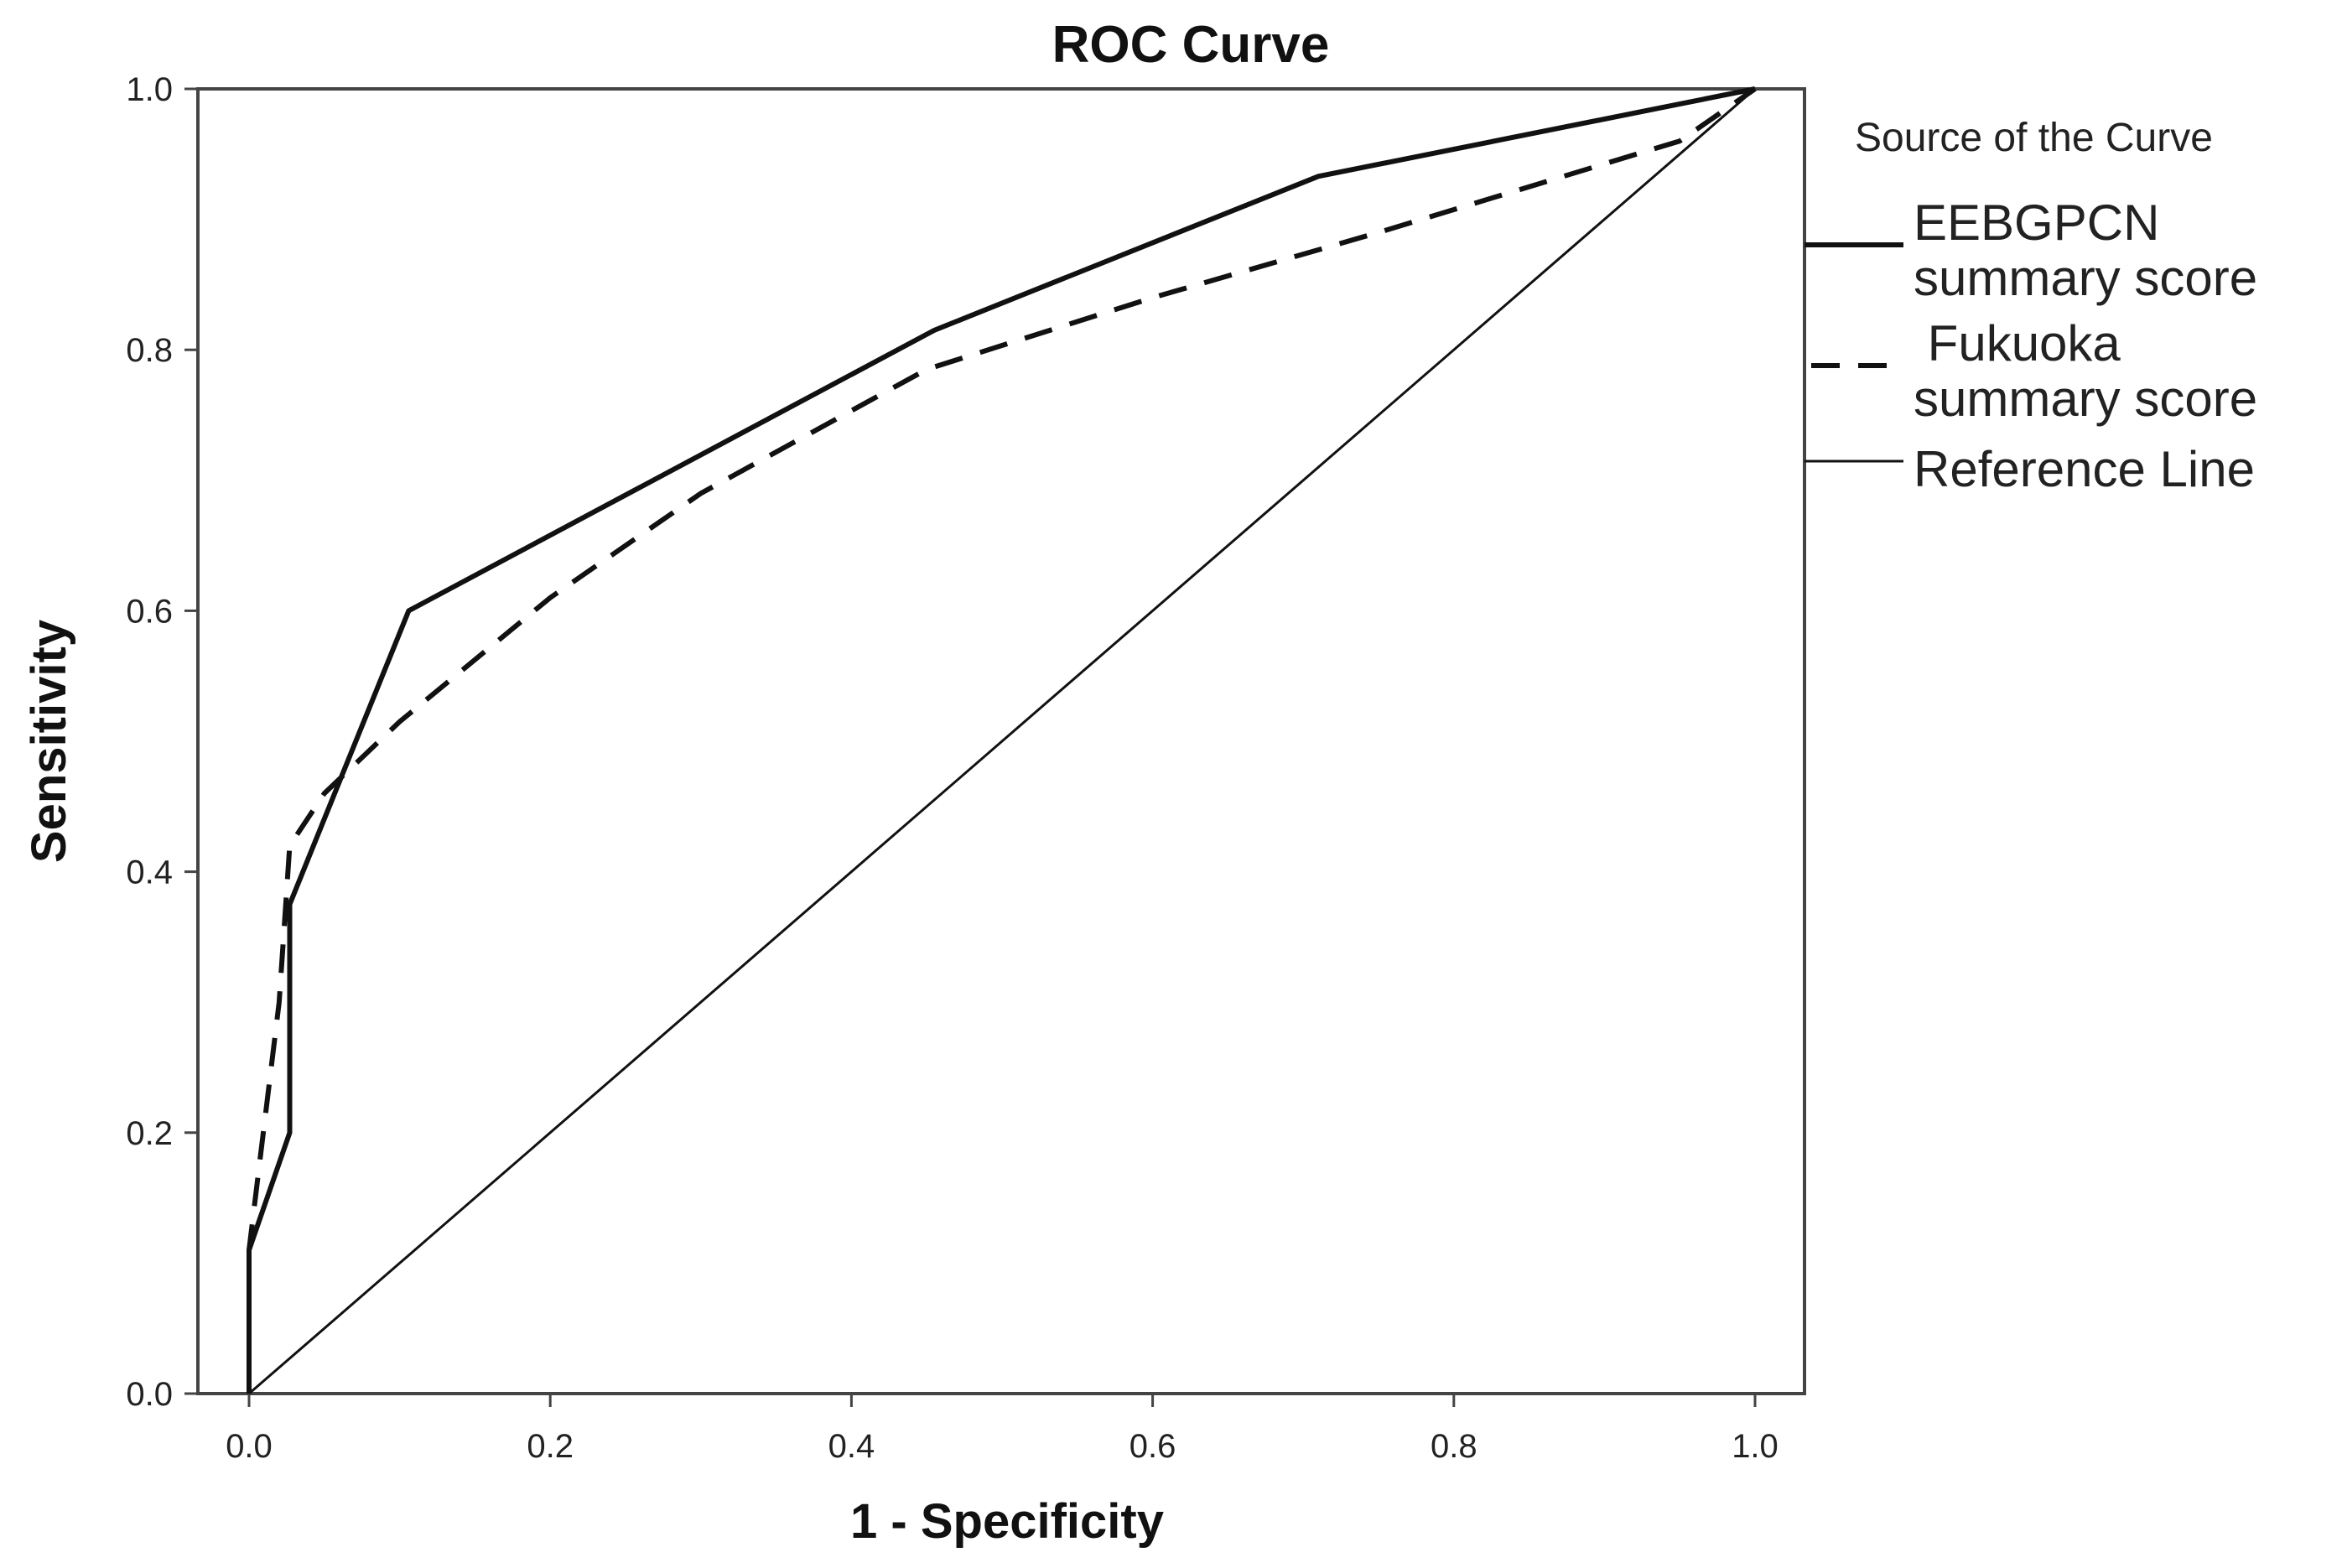 The image size is (2342, 1568). I want to click on x-tick-label: 0.0, so click(250, 1446).